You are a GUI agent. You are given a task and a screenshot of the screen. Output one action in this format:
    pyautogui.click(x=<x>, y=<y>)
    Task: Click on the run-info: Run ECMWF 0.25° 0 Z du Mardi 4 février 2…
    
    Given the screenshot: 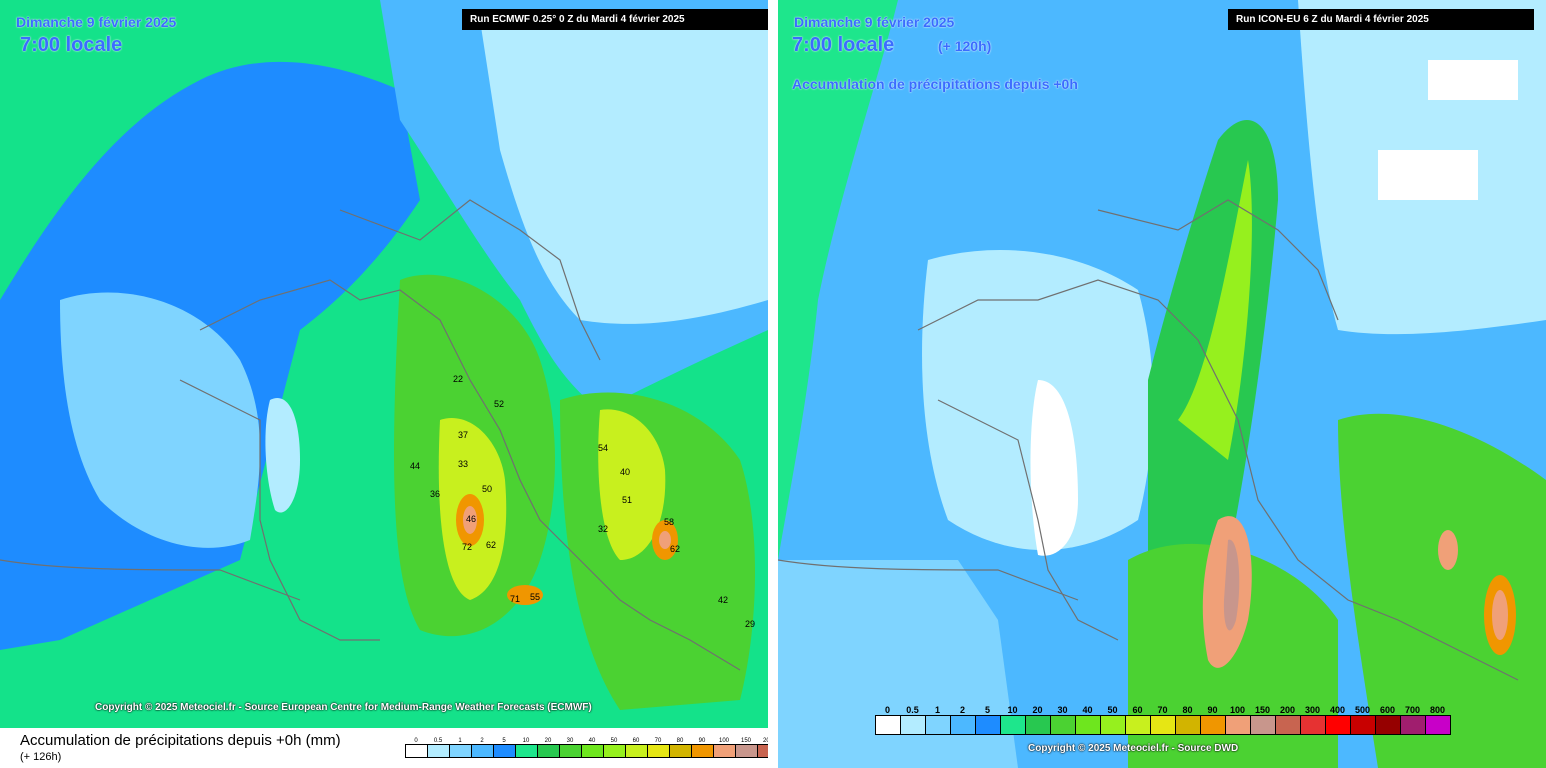 What is the action you would take?
    pyautogui.click(x=615, y=19)
    